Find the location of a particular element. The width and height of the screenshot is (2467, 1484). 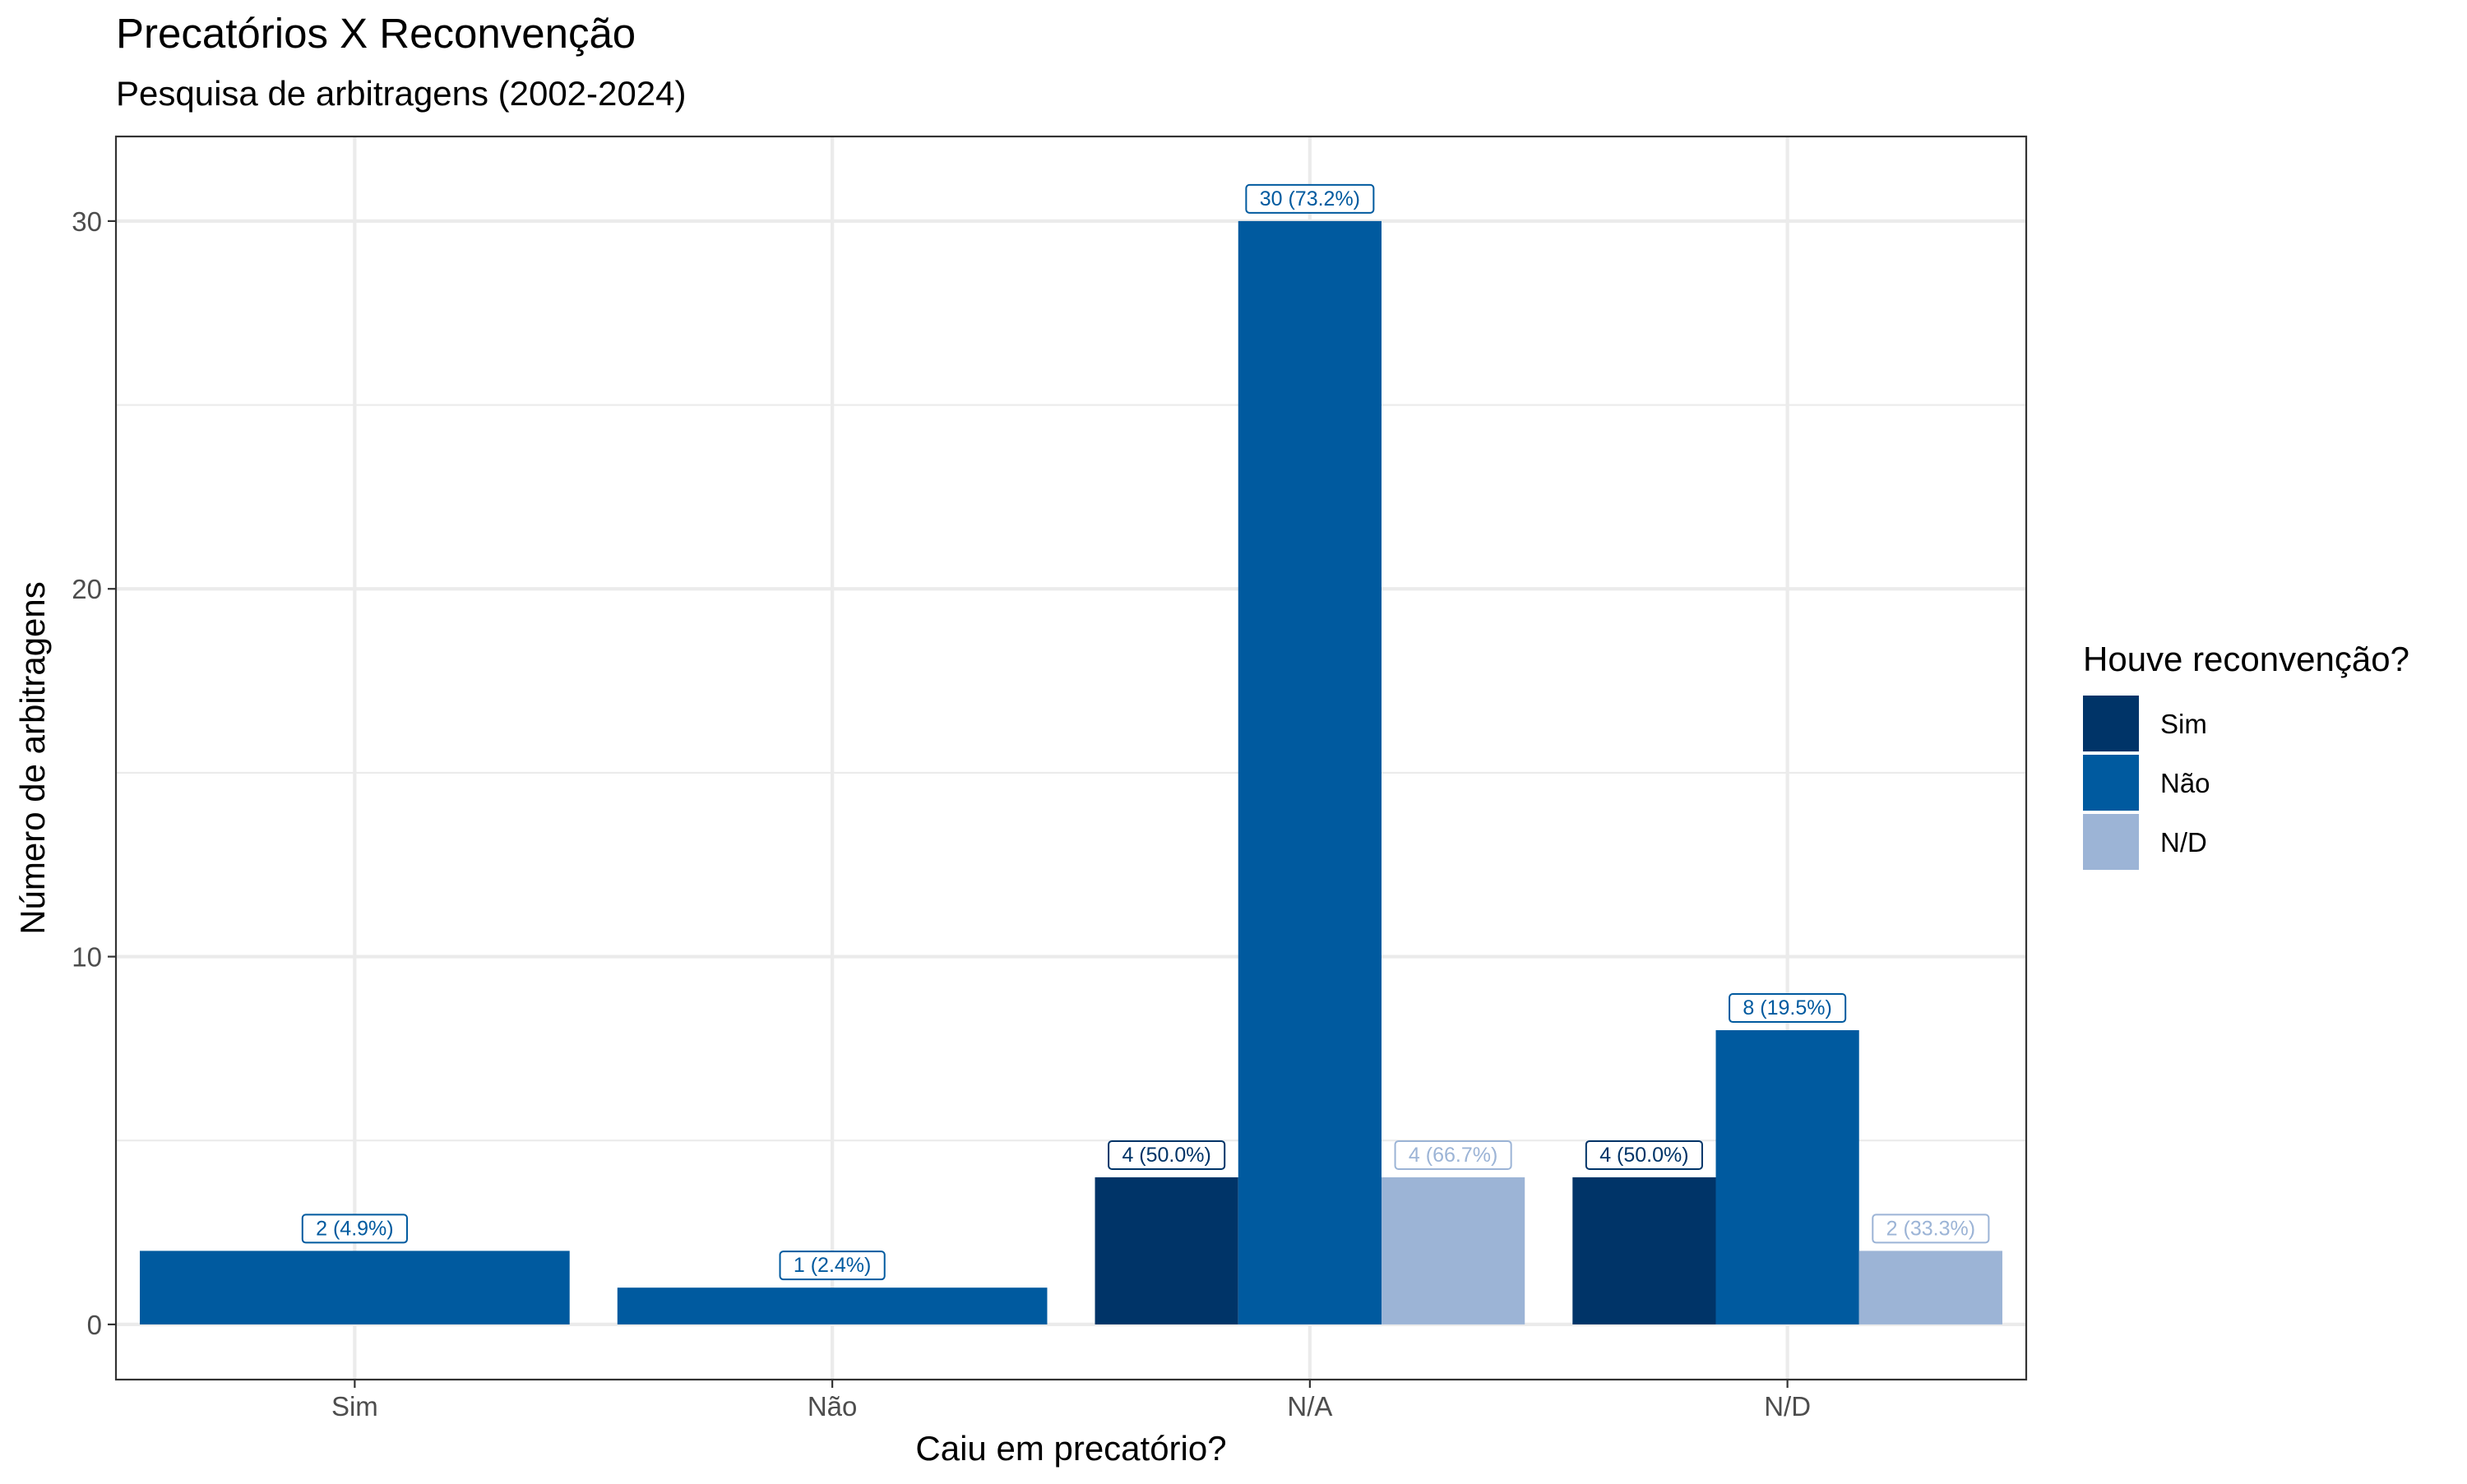

legend: Houve reconvenção? Sim Não N/D is located at coordinates (2246, 755).